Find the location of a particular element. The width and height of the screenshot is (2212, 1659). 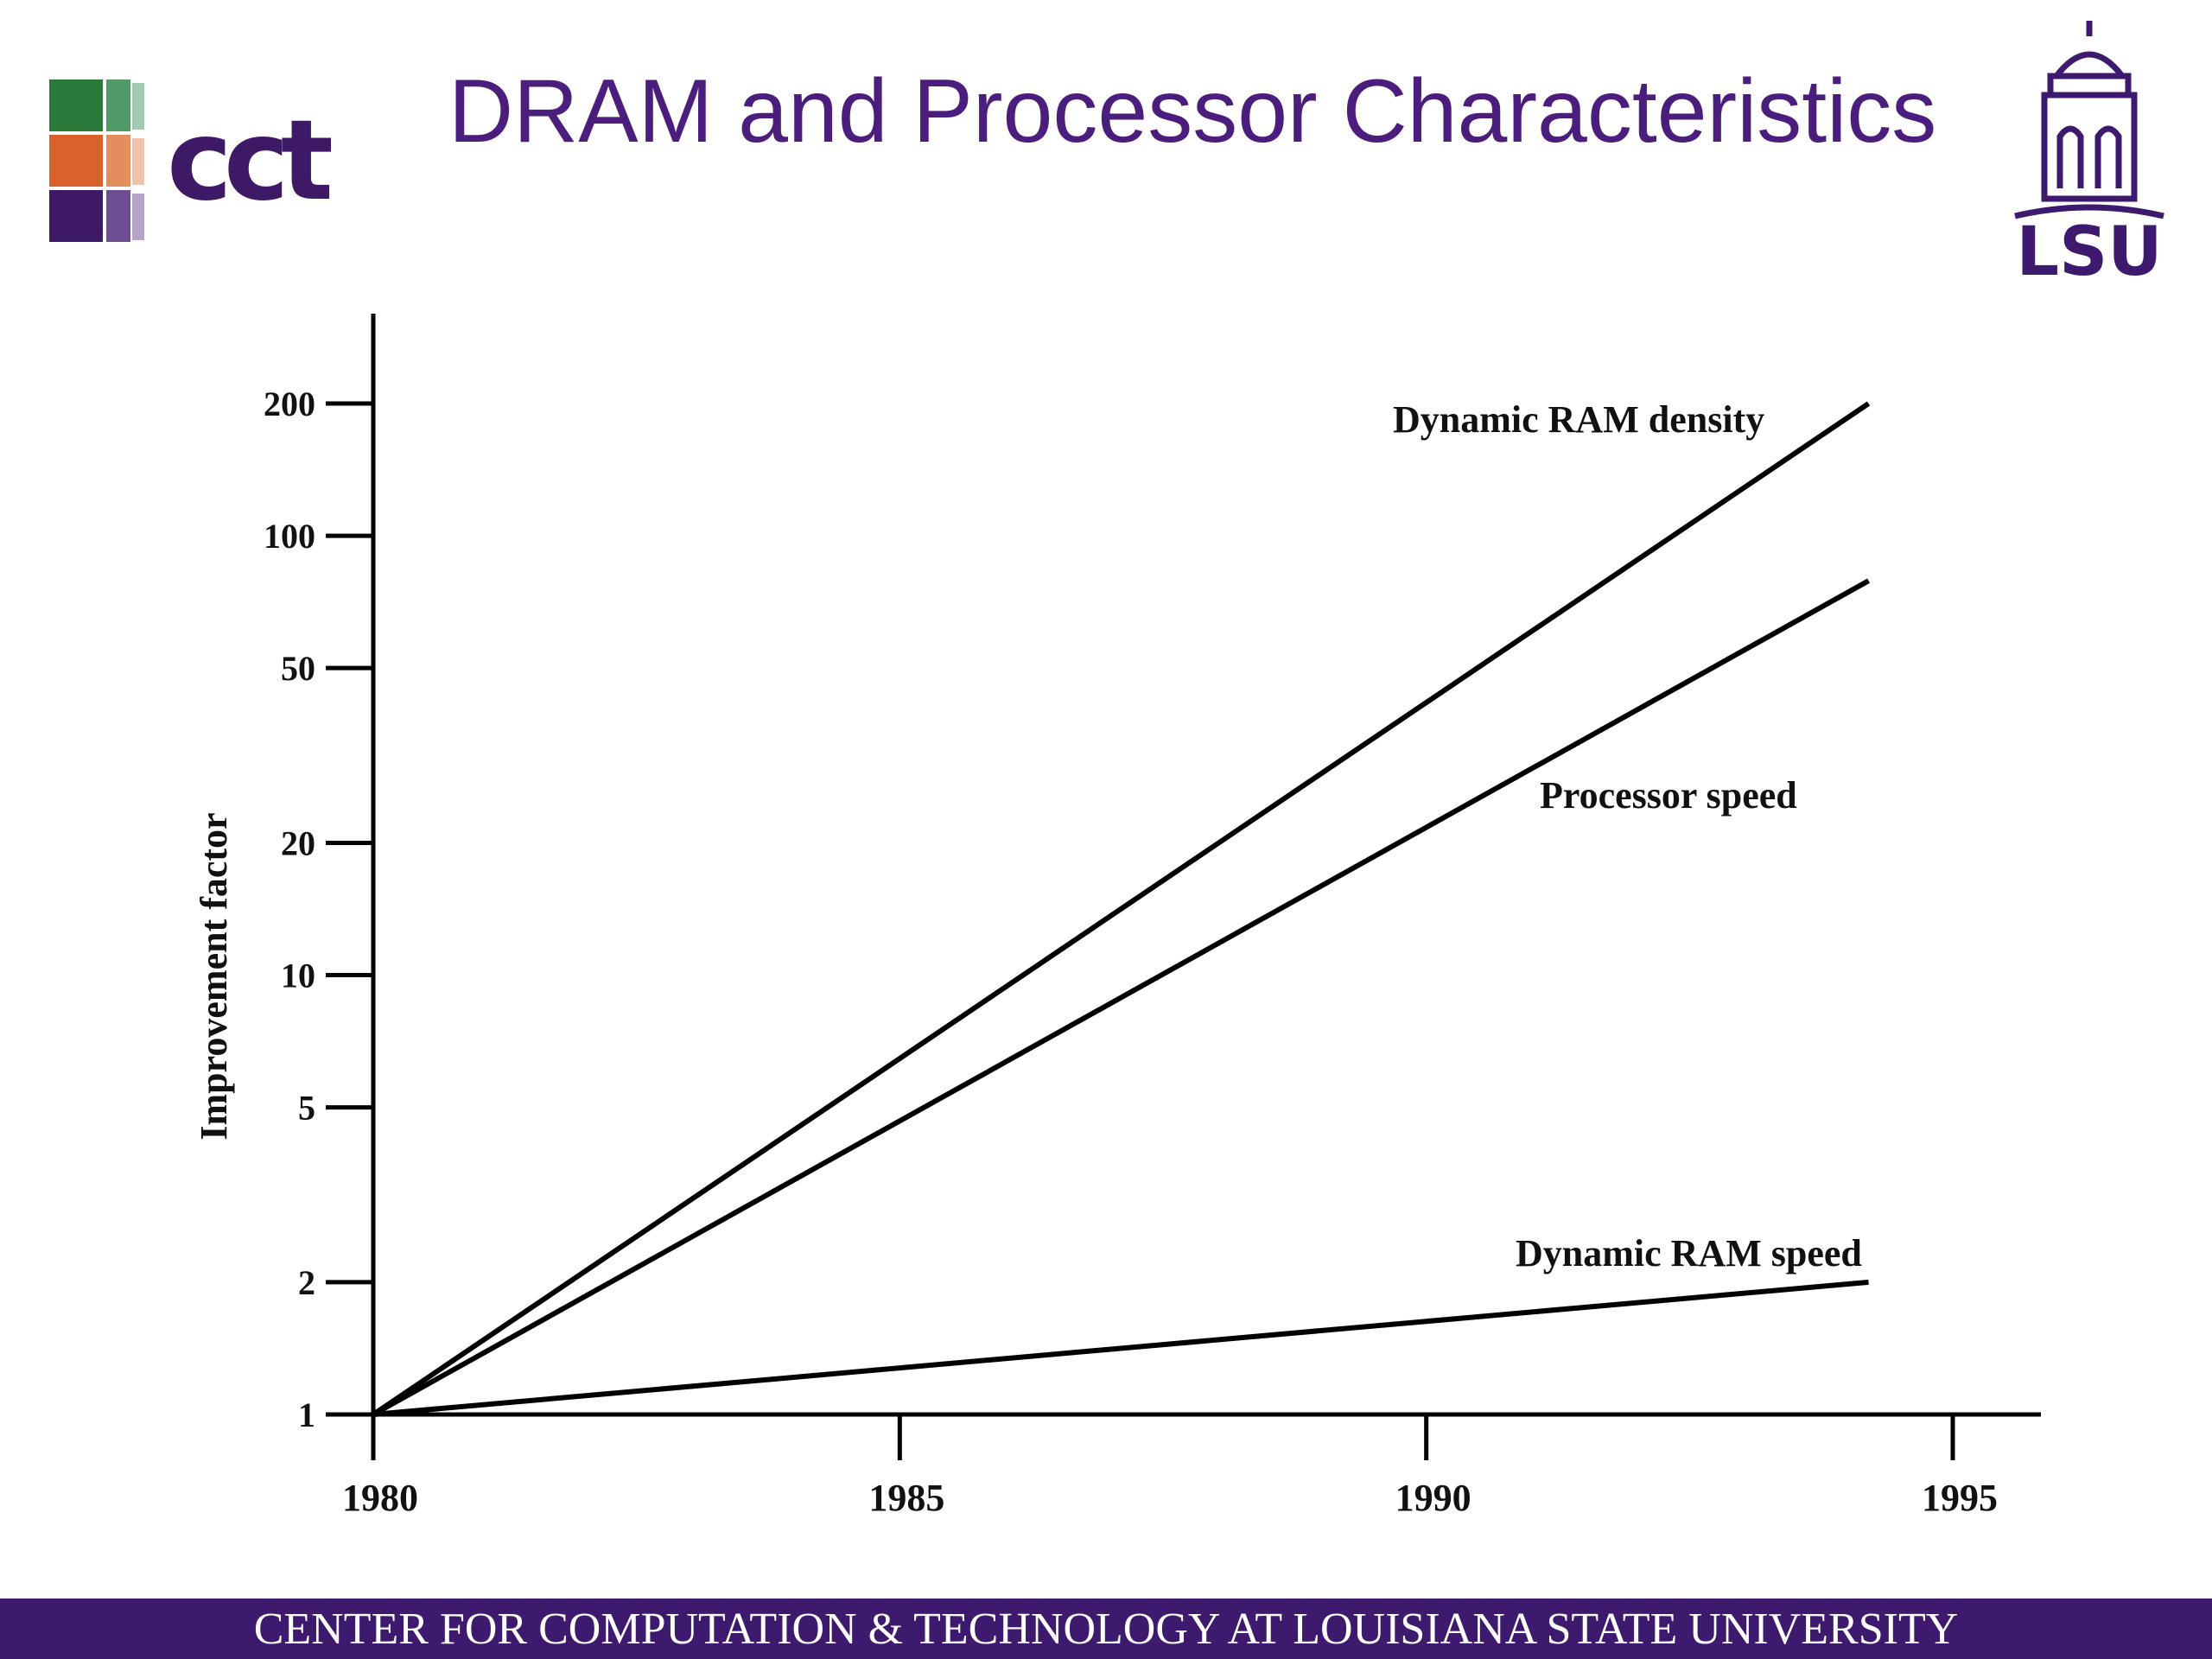

x-tick-label: 1995 is located at coordinates (1960, 1498).